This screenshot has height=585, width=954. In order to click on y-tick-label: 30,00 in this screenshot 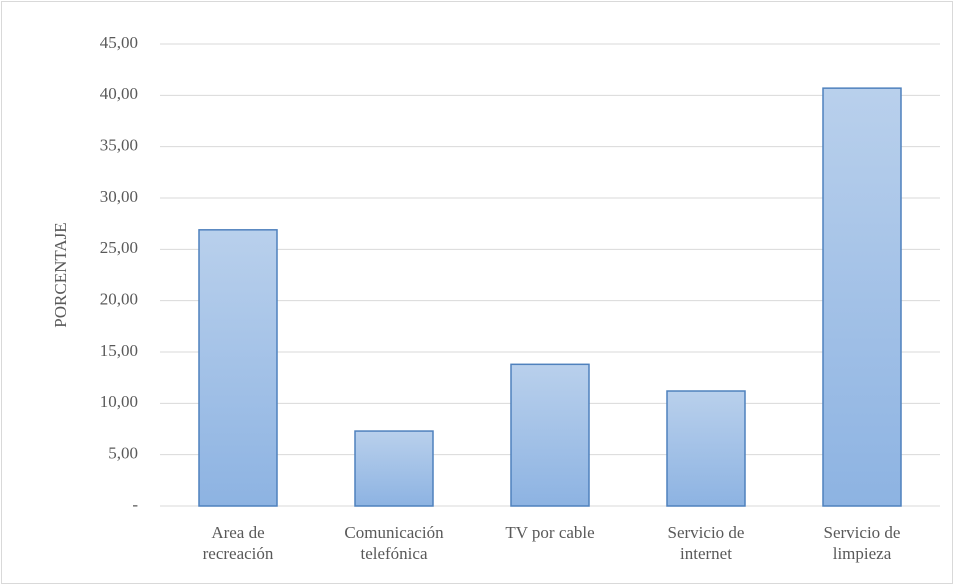, I will do `click(119, 196)`.